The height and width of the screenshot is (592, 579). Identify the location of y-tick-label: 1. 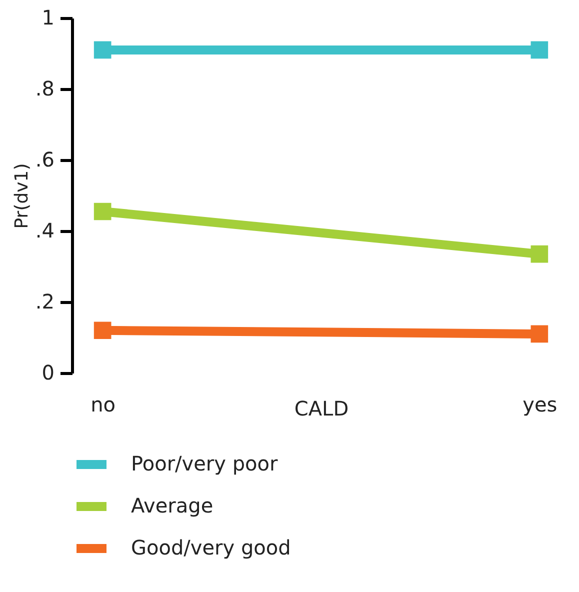
(48, 18).